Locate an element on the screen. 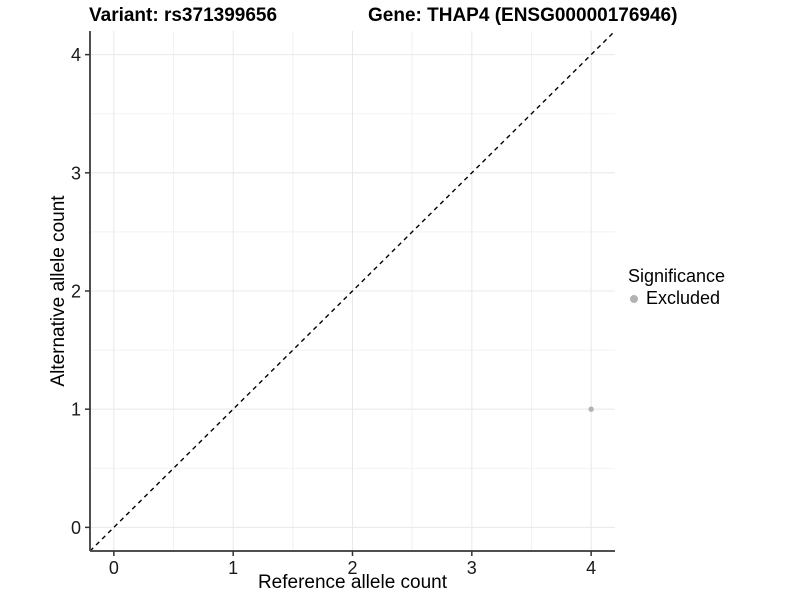  legend: Significance Excluded is located at coordinates (676, 287).